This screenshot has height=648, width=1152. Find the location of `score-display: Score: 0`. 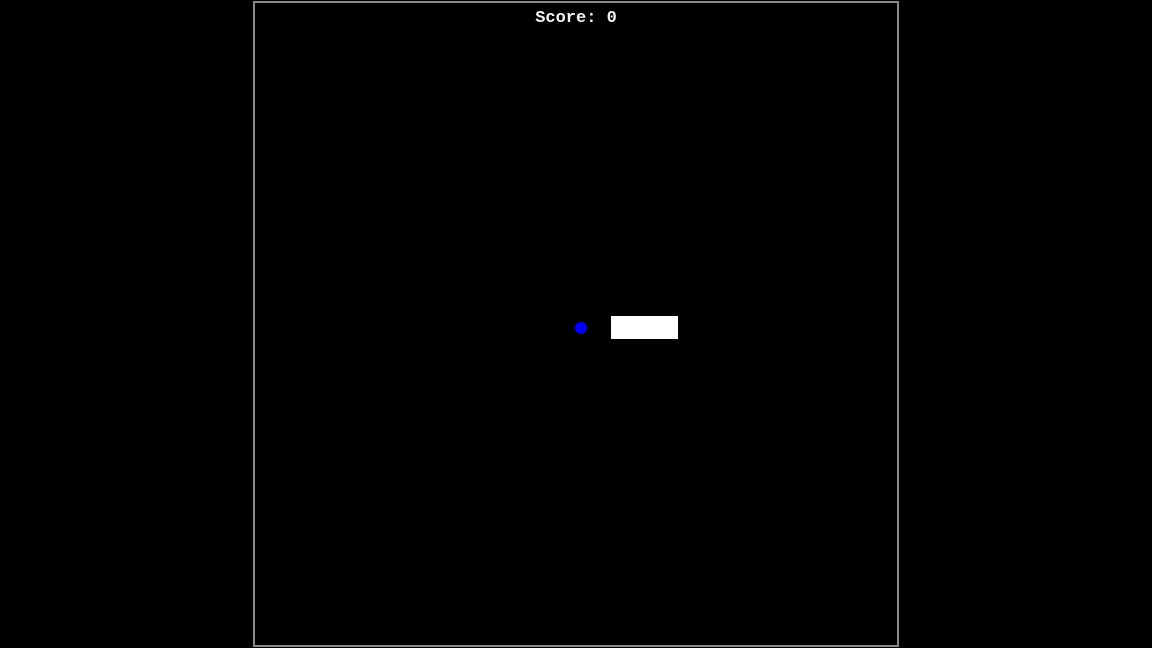

score-display: Score: 0 is located at coordinates (576, 18).